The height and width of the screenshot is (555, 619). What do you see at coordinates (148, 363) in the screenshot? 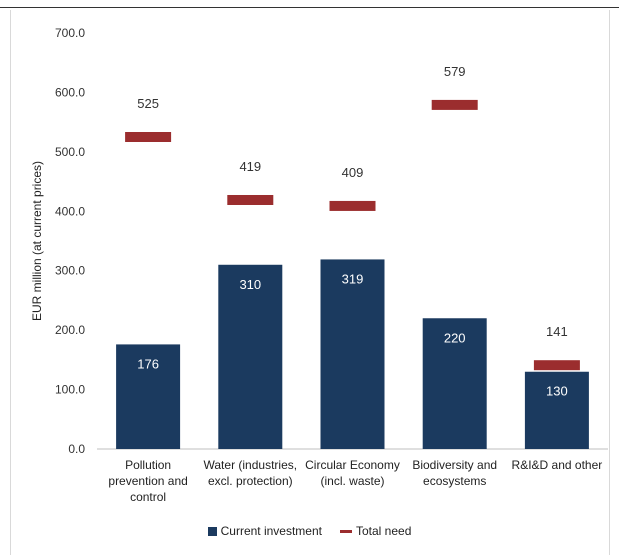
I see `bar-value-label: 176` at bounding box center [148, 363].